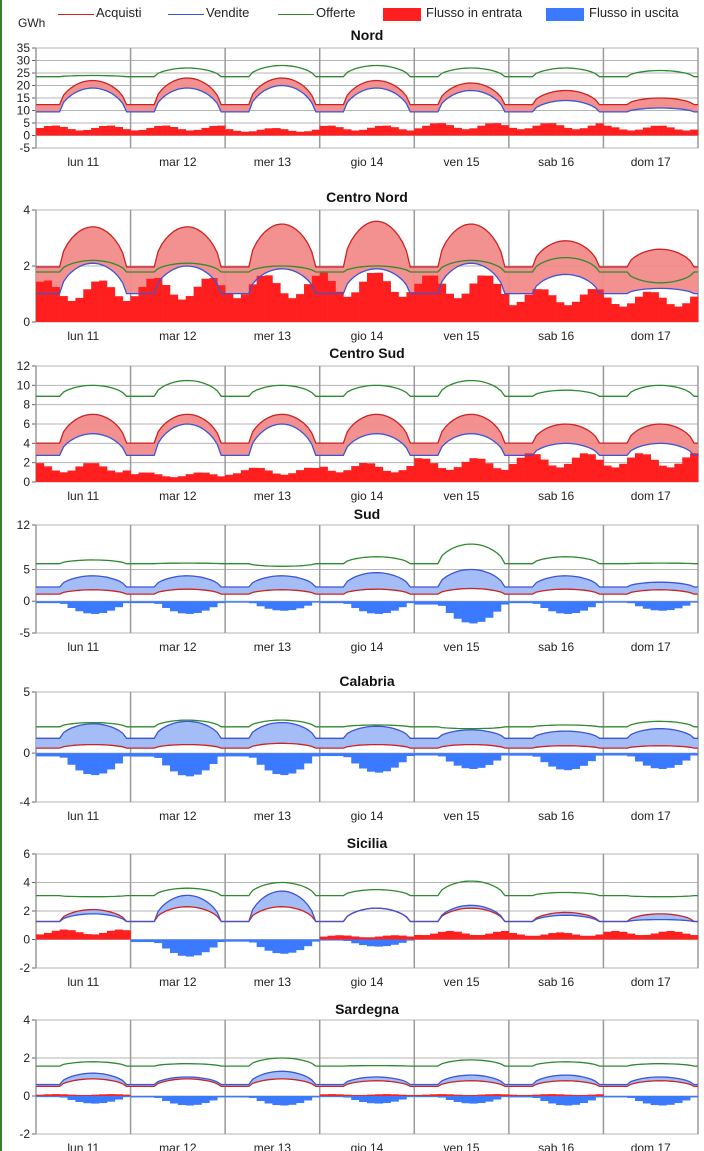 The width and height of the screenshot is (704, 1151). Describe the element at coordinates (228, 12) in the screenshot. I see `legend-label-vendite: Vendite` at that location.